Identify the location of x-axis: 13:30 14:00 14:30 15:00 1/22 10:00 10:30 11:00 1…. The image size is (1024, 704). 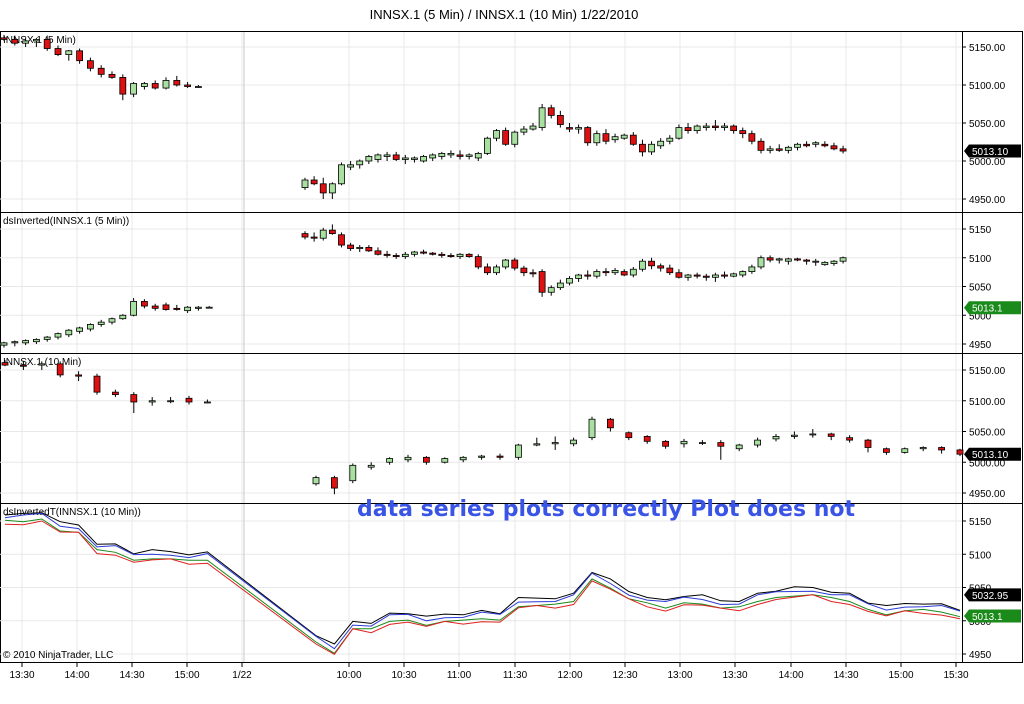
(484, 671).